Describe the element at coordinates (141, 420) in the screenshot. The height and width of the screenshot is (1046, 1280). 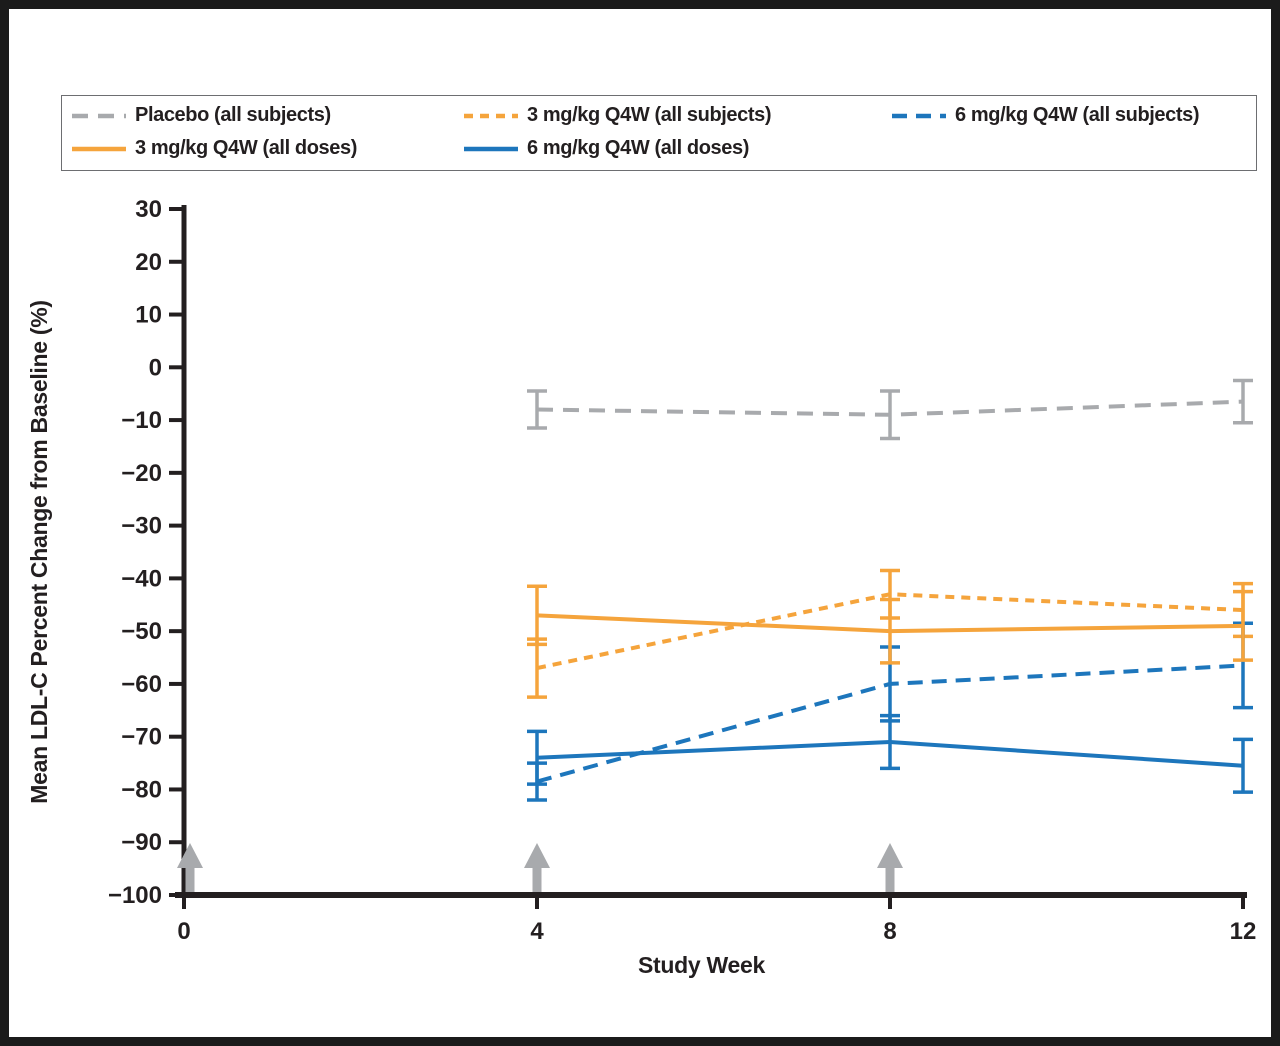
I see `y-tick-label: −10` at that location.